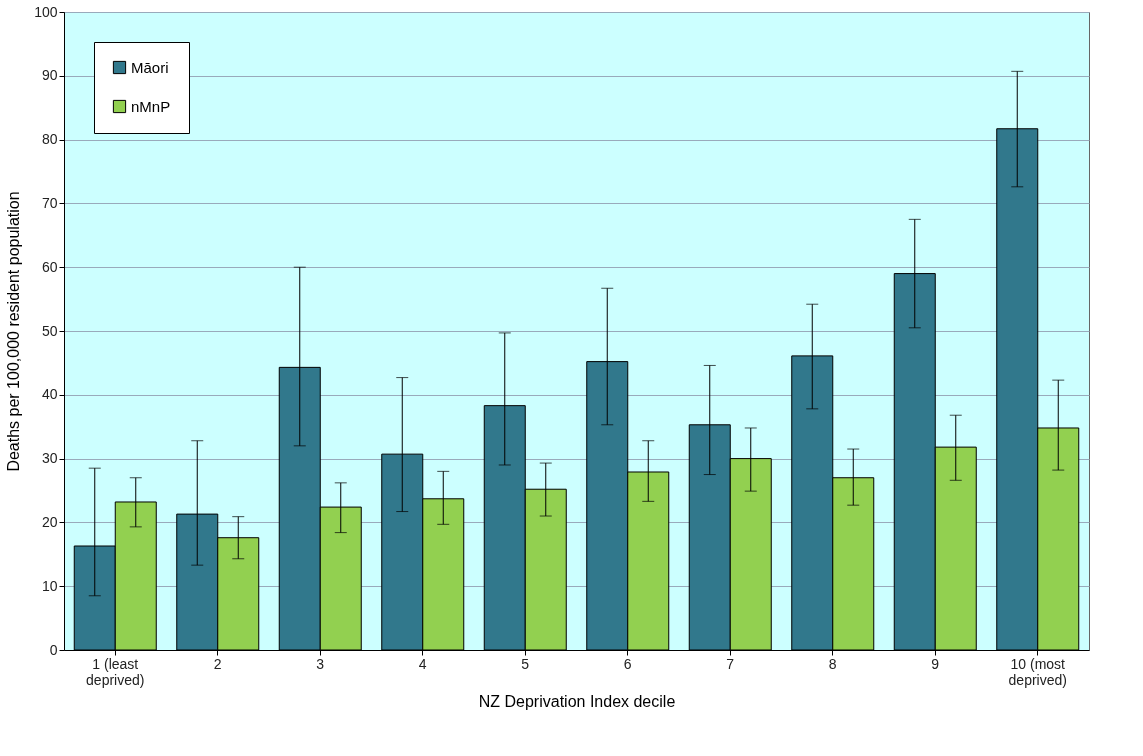 Image resolution: width=1143 pixels, height=756 pixels. What do you see at coordinates (730, 663) in the screenshot?
I see `x-tick-label: 7` at bounding box center [730, 663].